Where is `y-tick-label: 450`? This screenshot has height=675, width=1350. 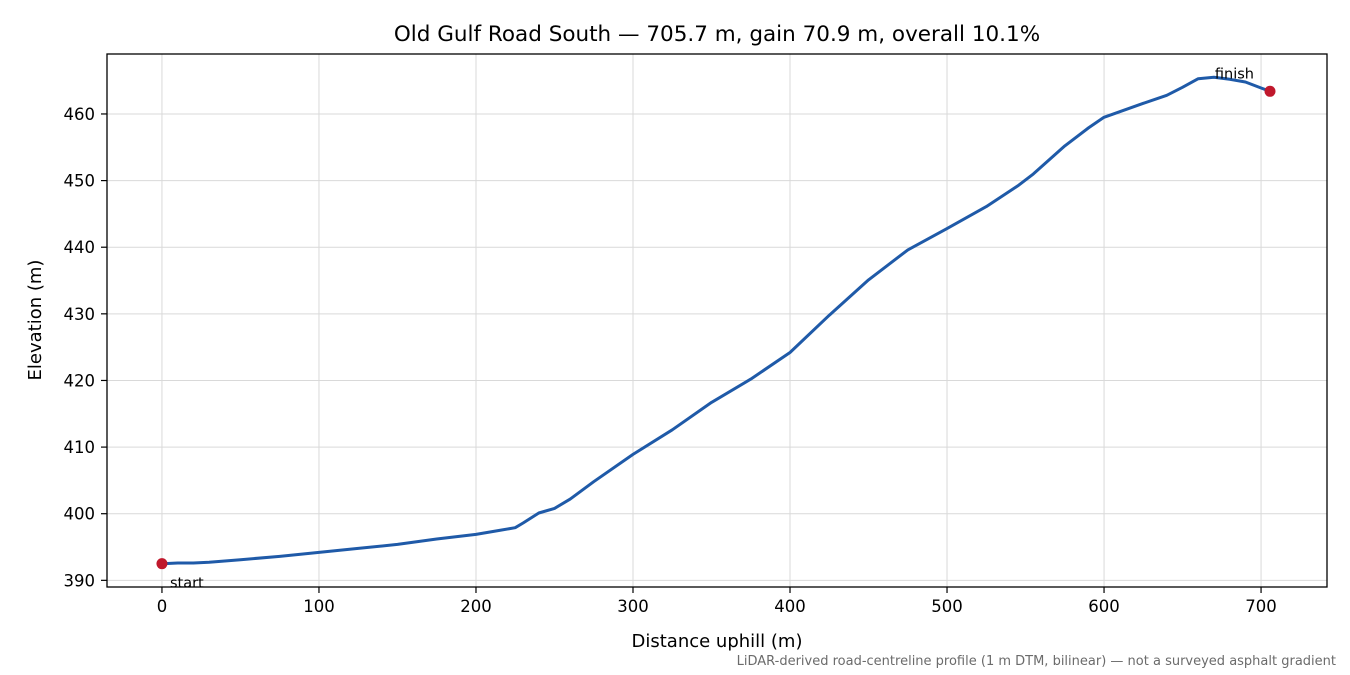
y-tick-label: 450 is located at coordinates (80, 181).